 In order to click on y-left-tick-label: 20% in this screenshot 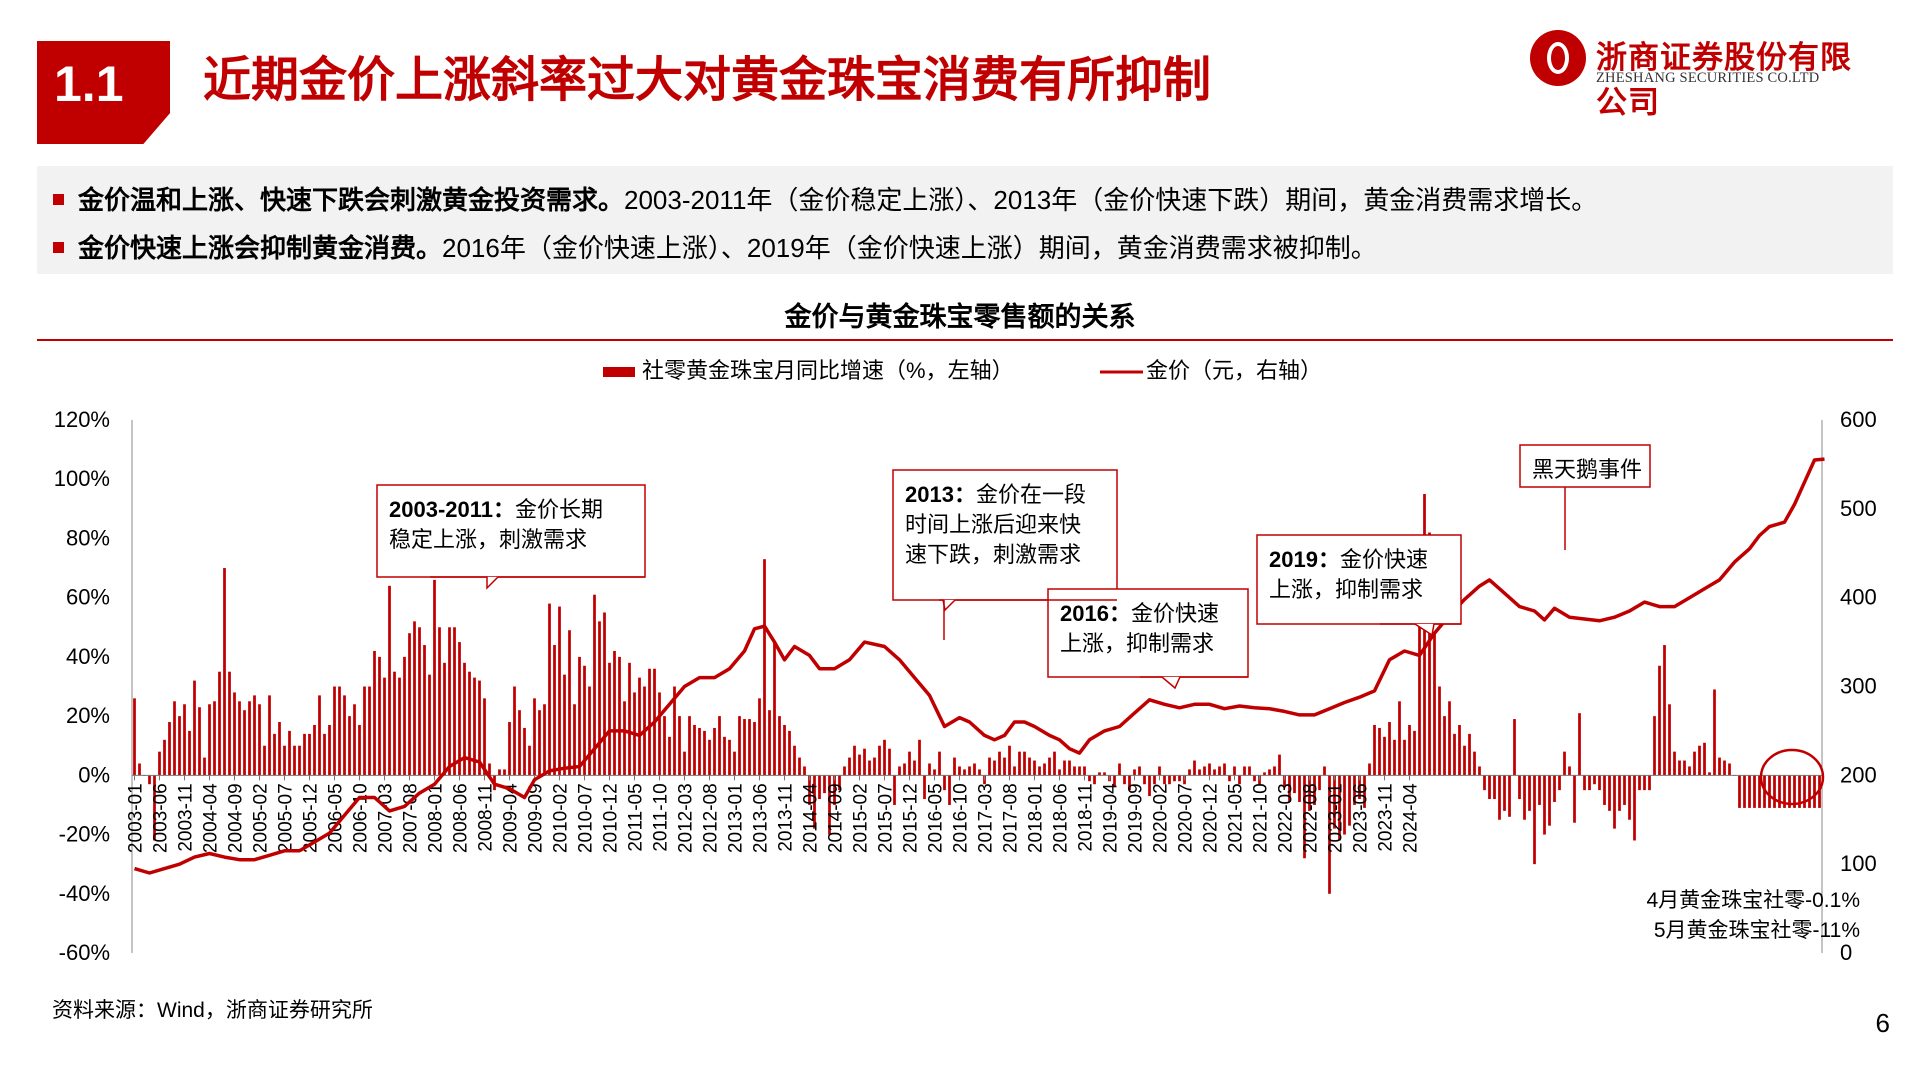, I will do `click(88, 715)`.